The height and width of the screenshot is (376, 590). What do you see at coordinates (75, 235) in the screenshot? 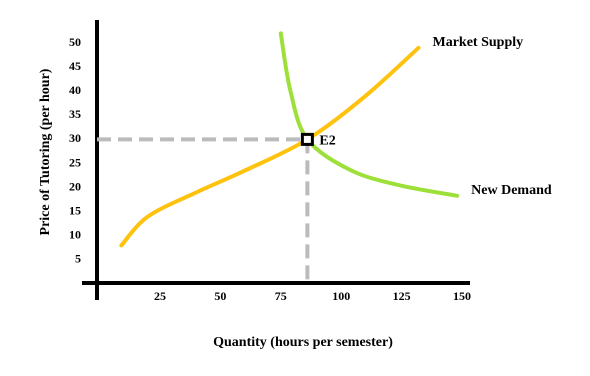
I see `y-tick-label: 10` at bounding box center [75, 235].